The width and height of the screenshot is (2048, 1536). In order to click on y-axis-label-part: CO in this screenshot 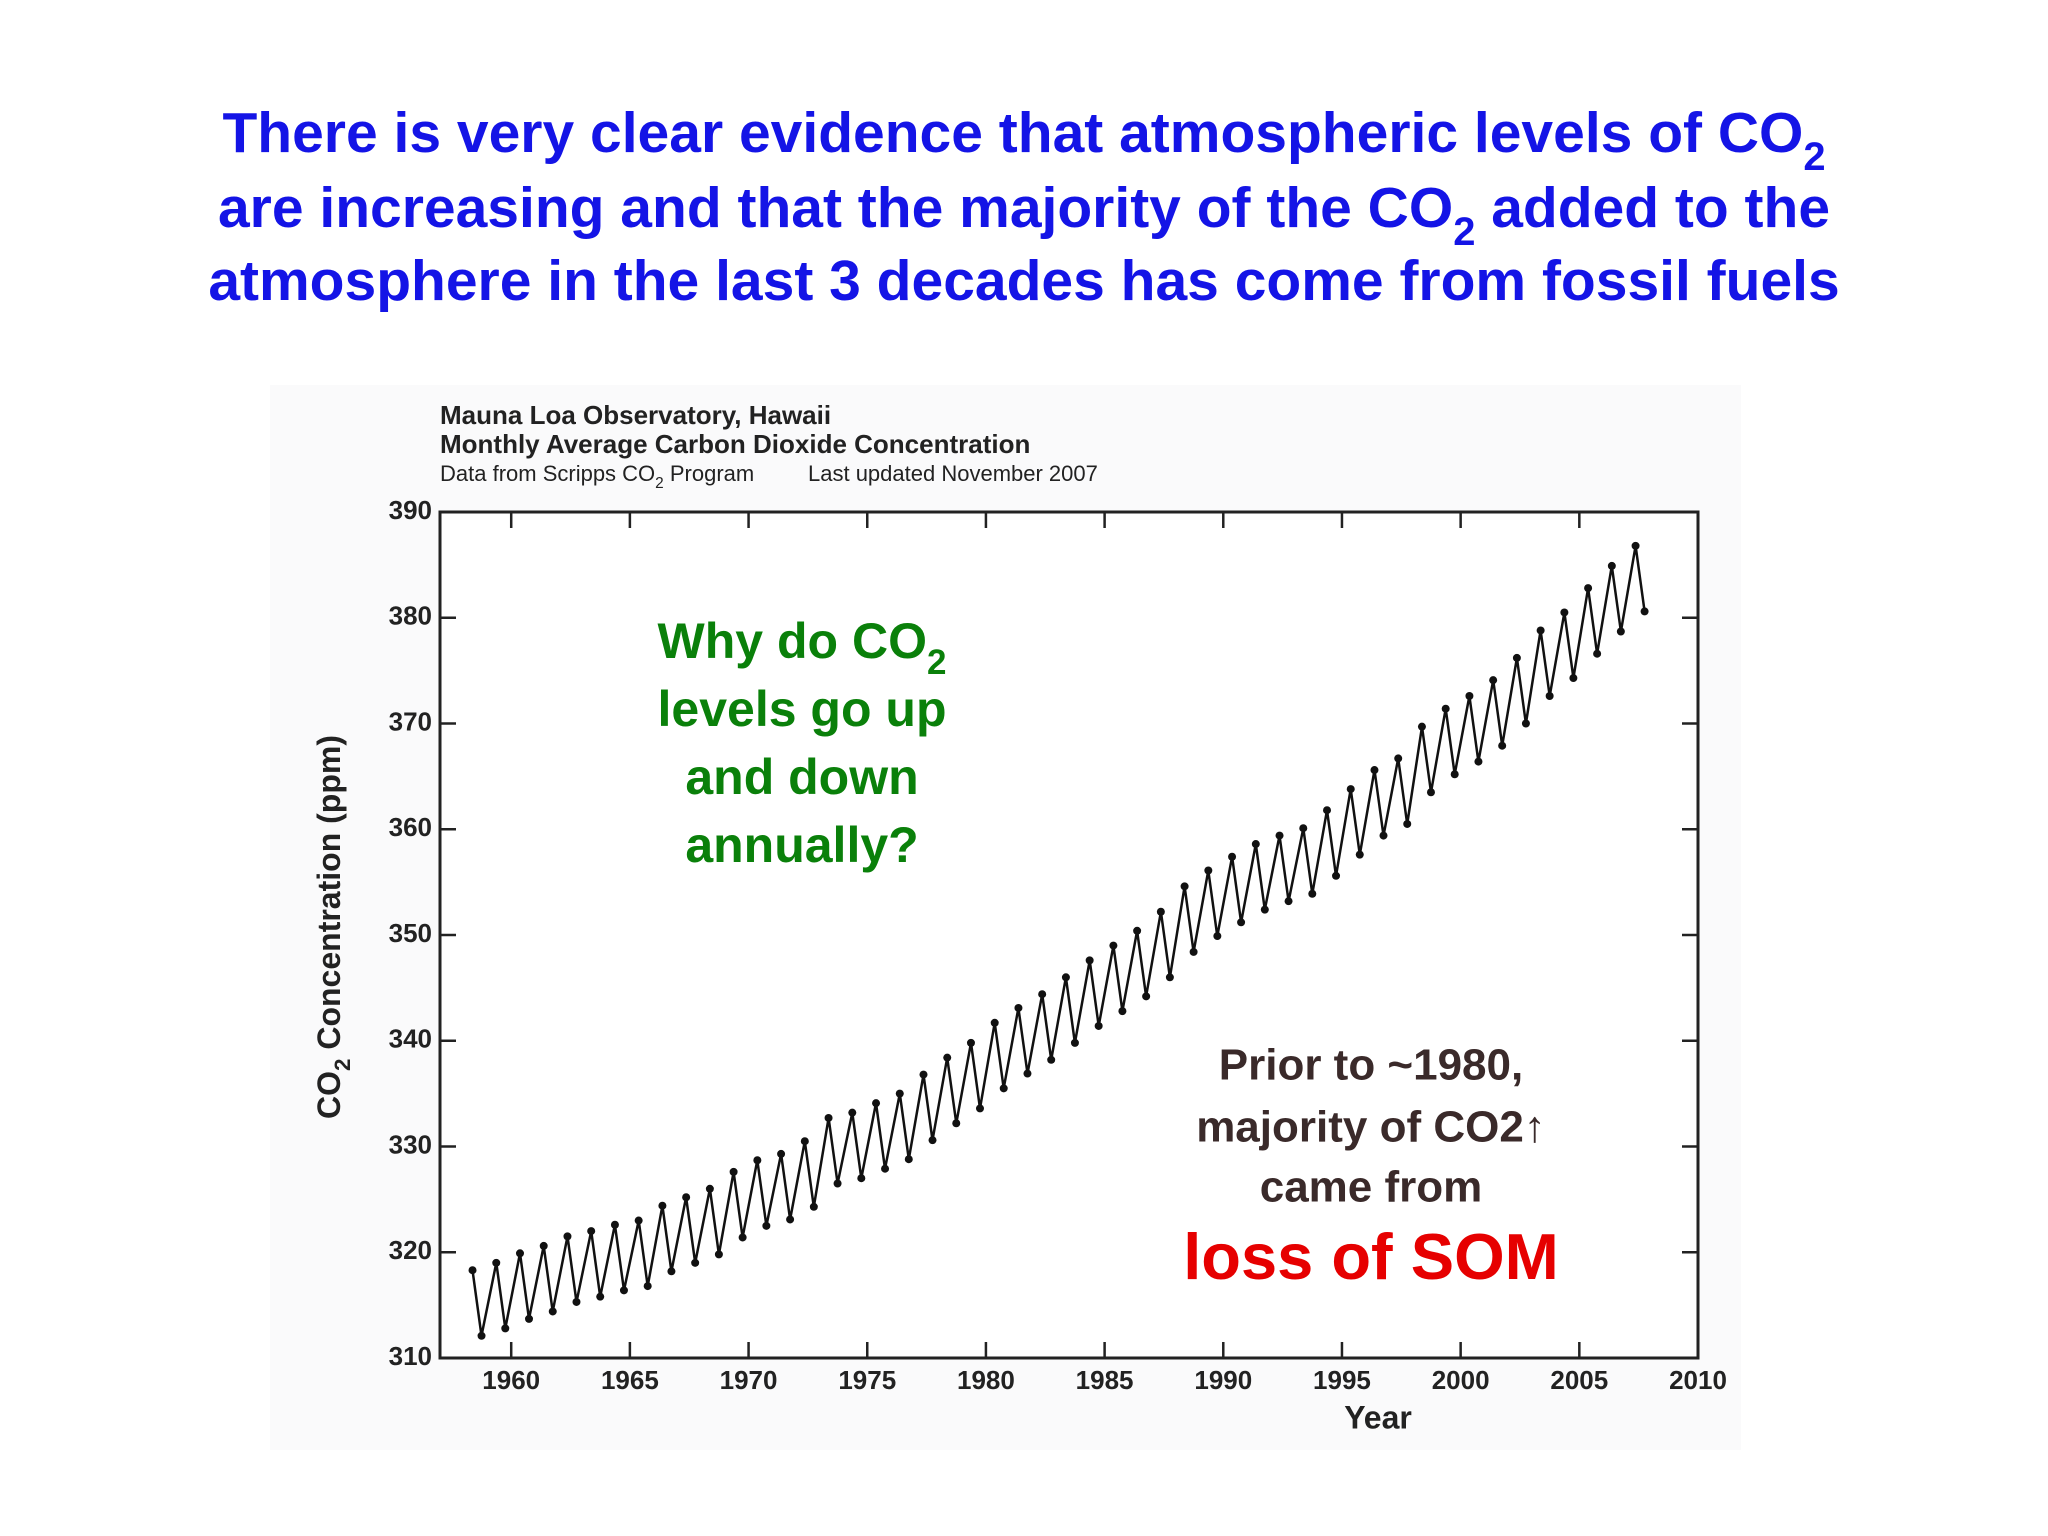, I will do `click(329, 1095)`.